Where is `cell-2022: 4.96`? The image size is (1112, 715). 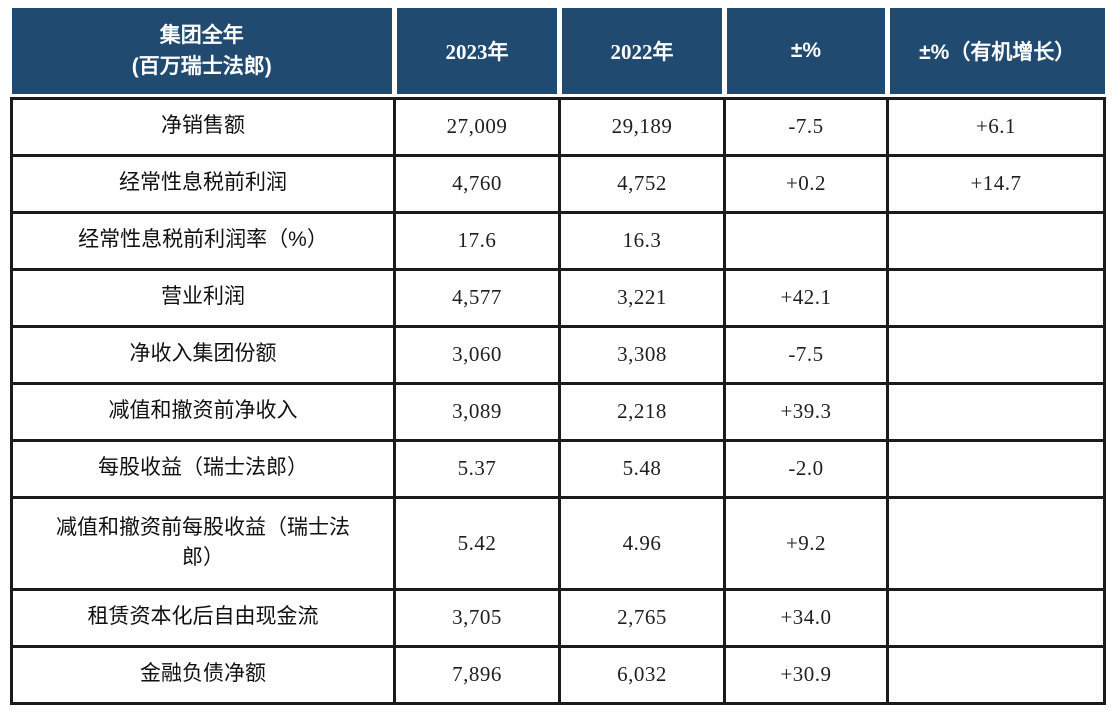 cell-2022: 4.96 is located at coordinates (642, 543).